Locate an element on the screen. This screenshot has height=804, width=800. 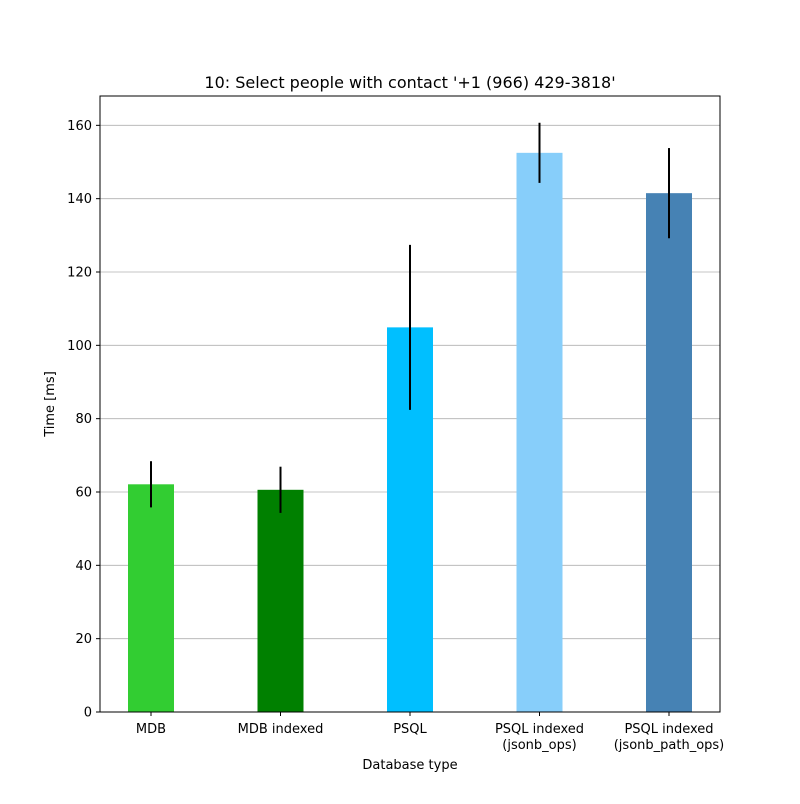
x-tick-label-line: MDB indexed is located at coordinates (281, 729).